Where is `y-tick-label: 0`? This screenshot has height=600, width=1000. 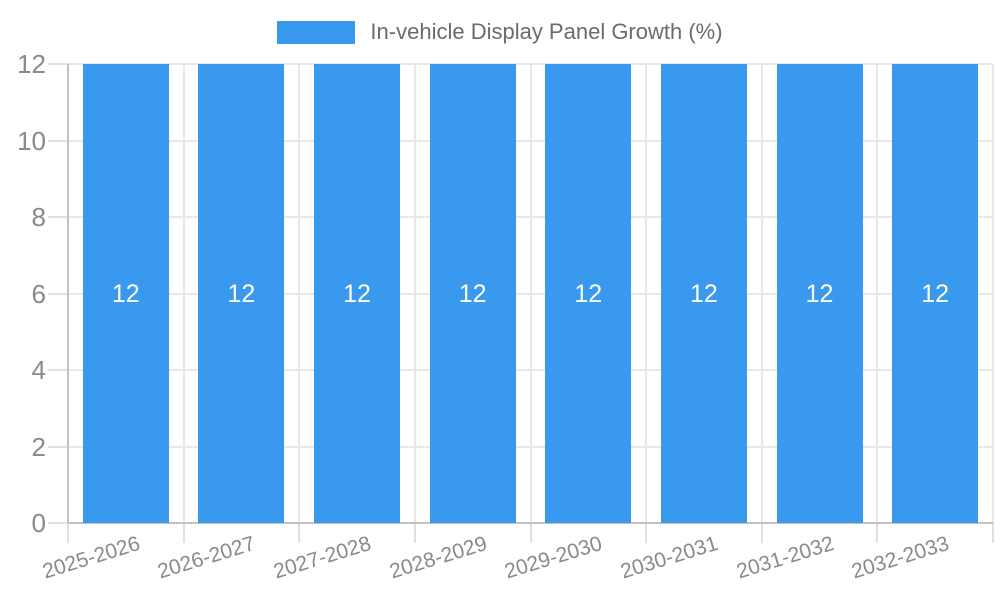
y-tick-label: 0 is located at coordinates (38, 523).